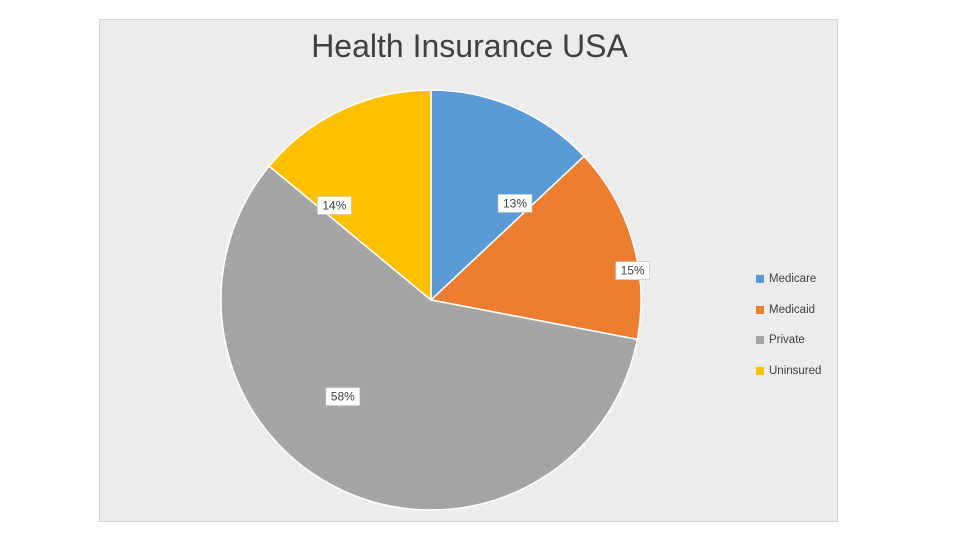 The height and width of the screenshot is (540, 960). I want to click on chart-title: Health Insurance USA, so click(469, 46).